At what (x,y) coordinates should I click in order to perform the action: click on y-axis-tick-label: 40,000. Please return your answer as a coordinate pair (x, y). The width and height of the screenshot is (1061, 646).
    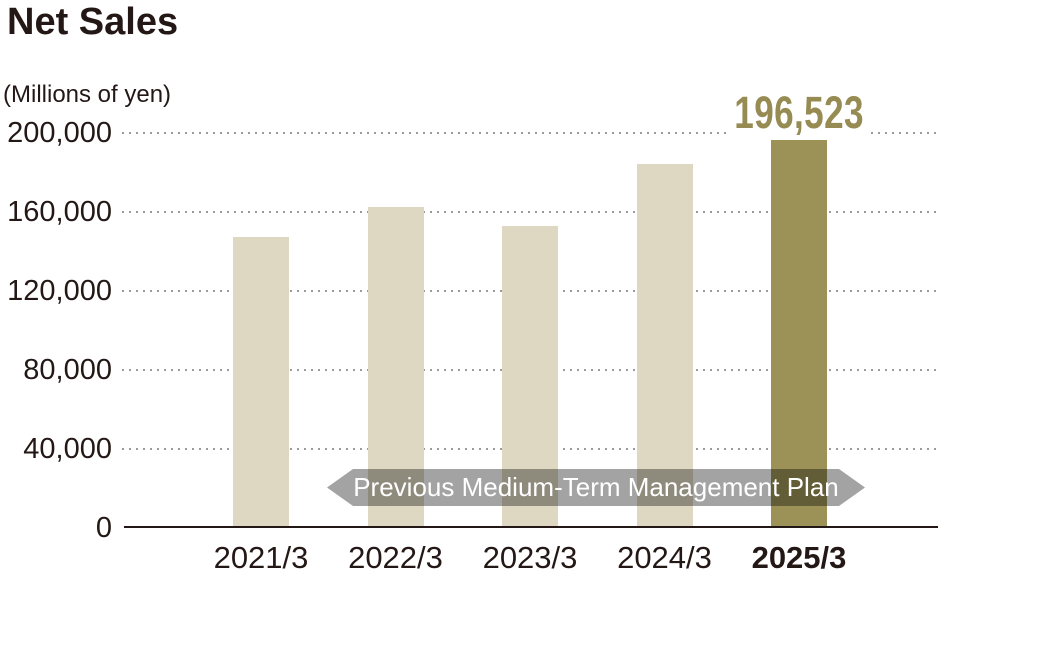
    Looking at the image, I should click on (67, 449).